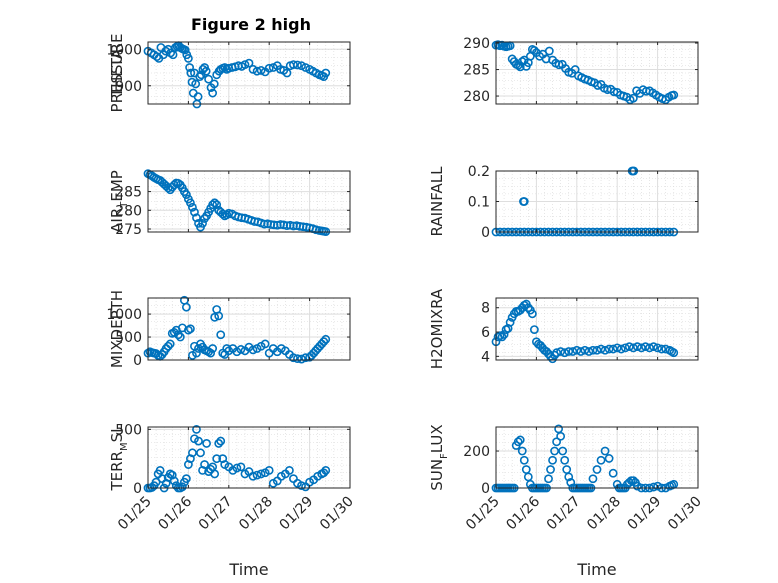  I want to click on y-axis-label: RAINFALL, so click(437, 201).